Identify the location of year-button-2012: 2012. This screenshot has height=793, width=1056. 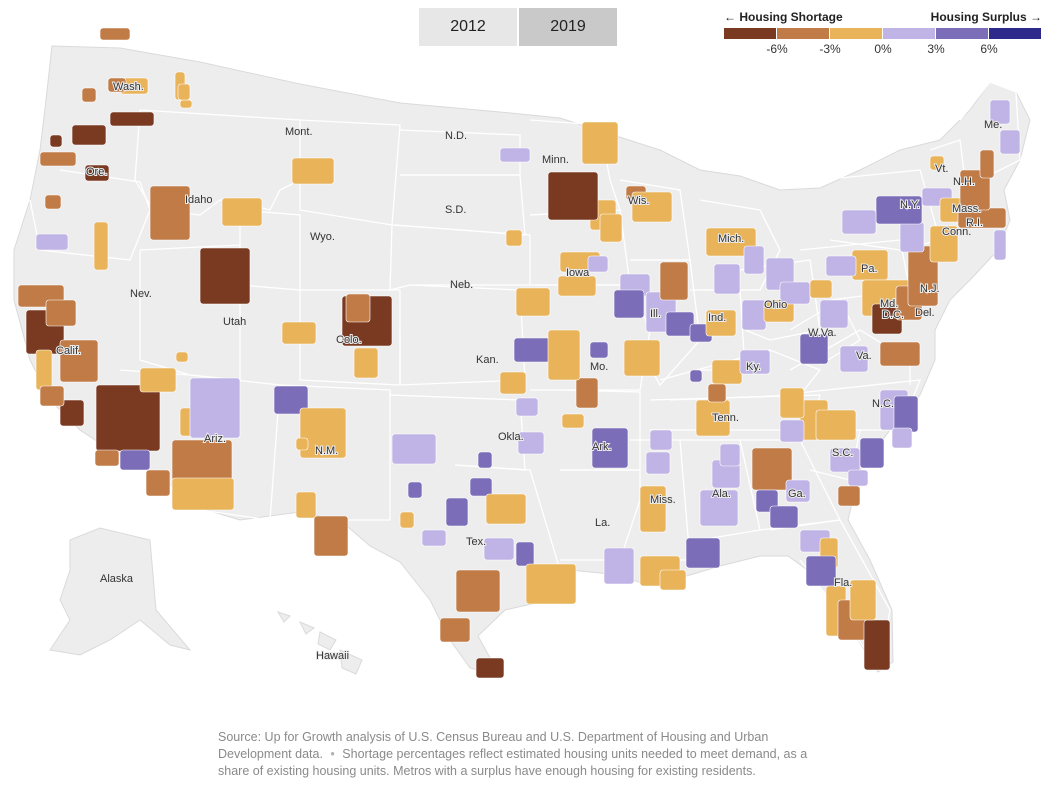
(468, 27).